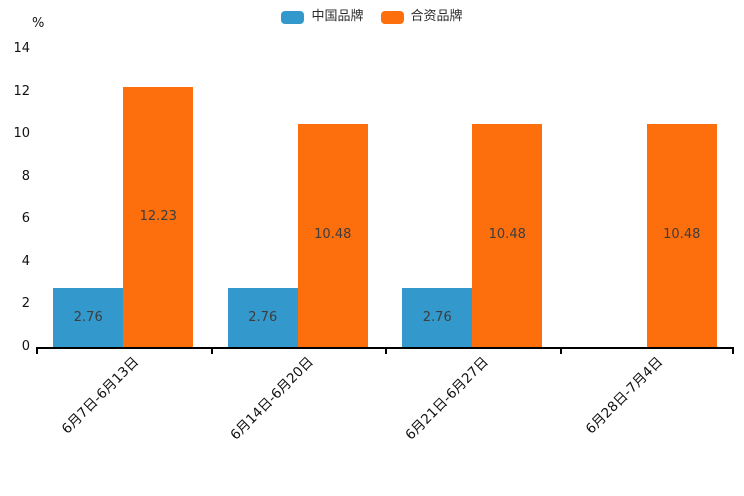 The image size is (744, 496). I want to click on bar-中国品牌-group1, so click(88, 317).